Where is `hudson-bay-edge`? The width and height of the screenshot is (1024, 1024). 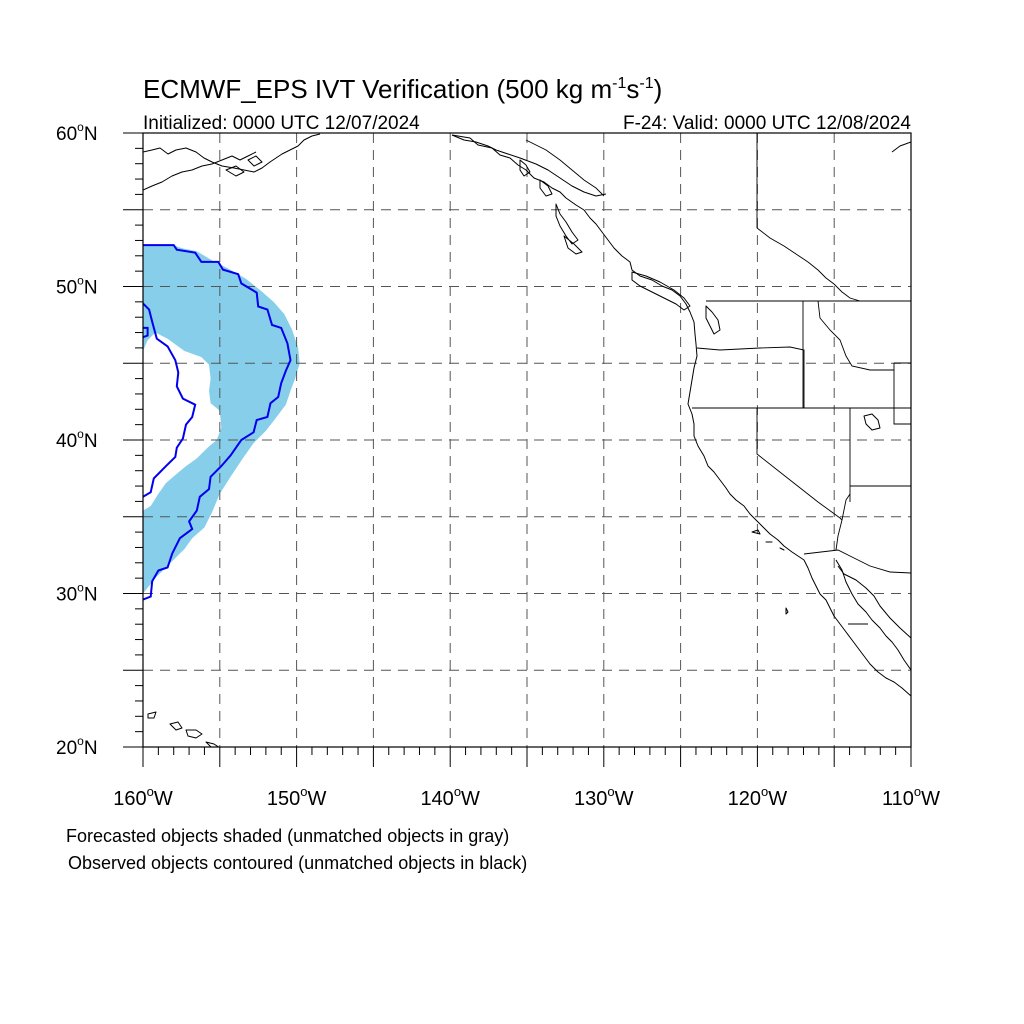 hudson-bay-edge is located at coordinates (901, 147).